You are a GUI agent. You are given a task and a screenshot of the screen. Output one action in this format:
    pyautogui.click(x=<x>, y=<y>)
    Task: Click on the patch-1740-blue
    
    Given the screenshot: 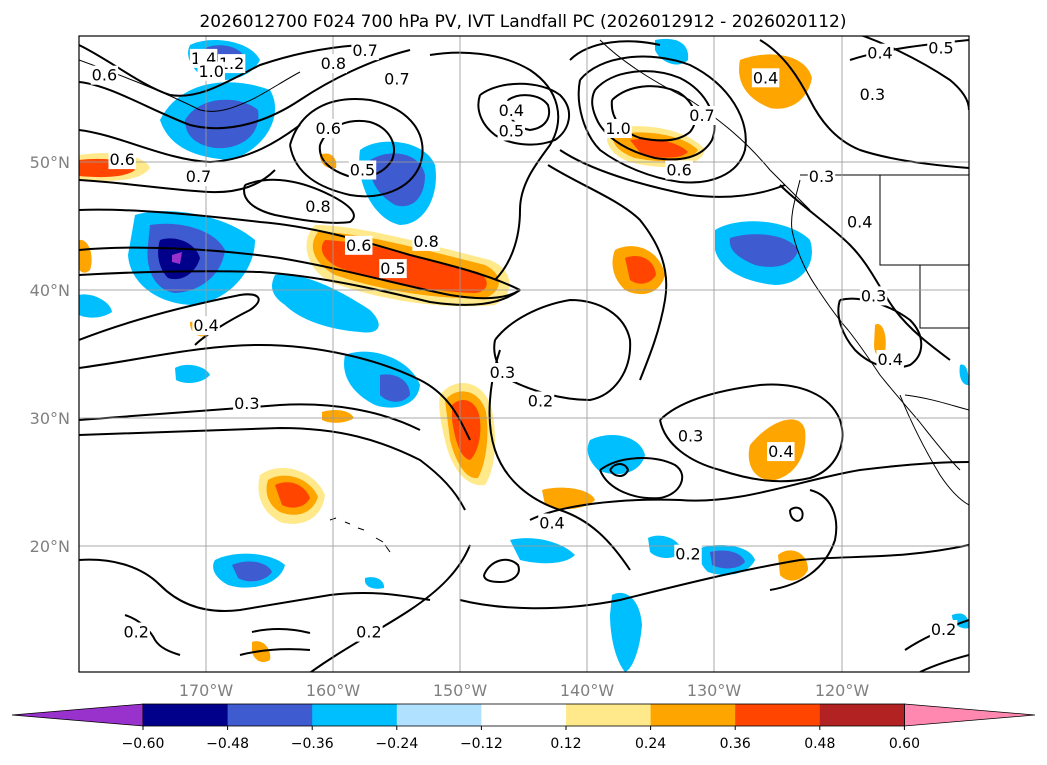 What is the action you would take?
    pyautogui.click(x=616, y=455)
    